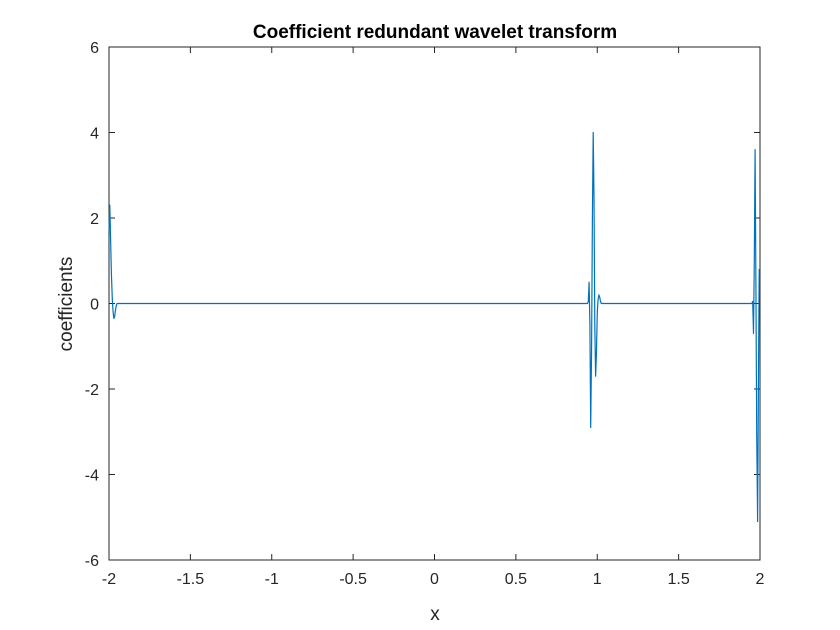 The image size is (840, 630). What do you see at coordinates (92, 390) in the screenshot?
I see `y-tick-label: -2` at bounding box center [92, 390].